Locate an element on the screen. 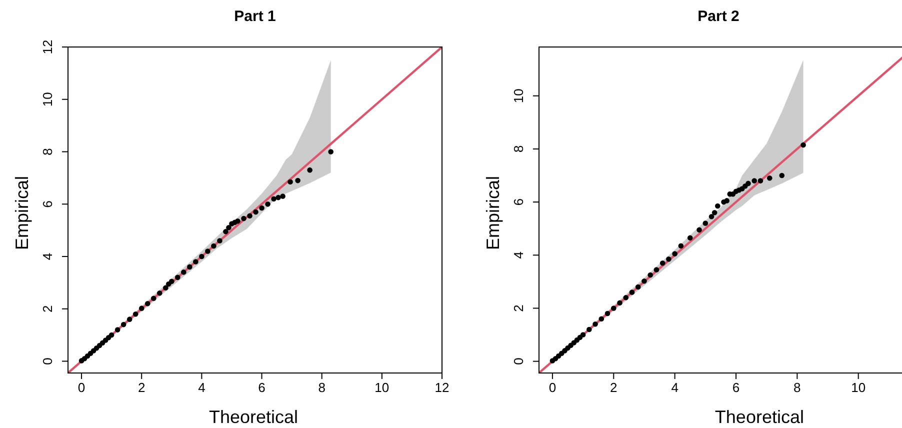  chart-title: Part 1 is located at coordinates (255, 16).